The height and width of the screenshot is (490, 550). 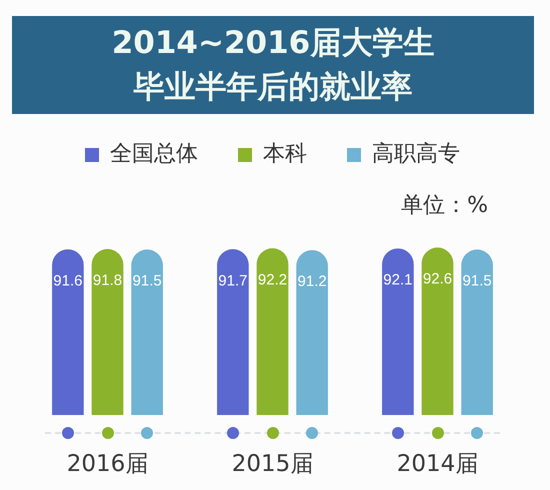 What do you see at coordinates (312, 281) in the screenshot?
I see `data-label: 91.2` at bounding box center [312, 281].